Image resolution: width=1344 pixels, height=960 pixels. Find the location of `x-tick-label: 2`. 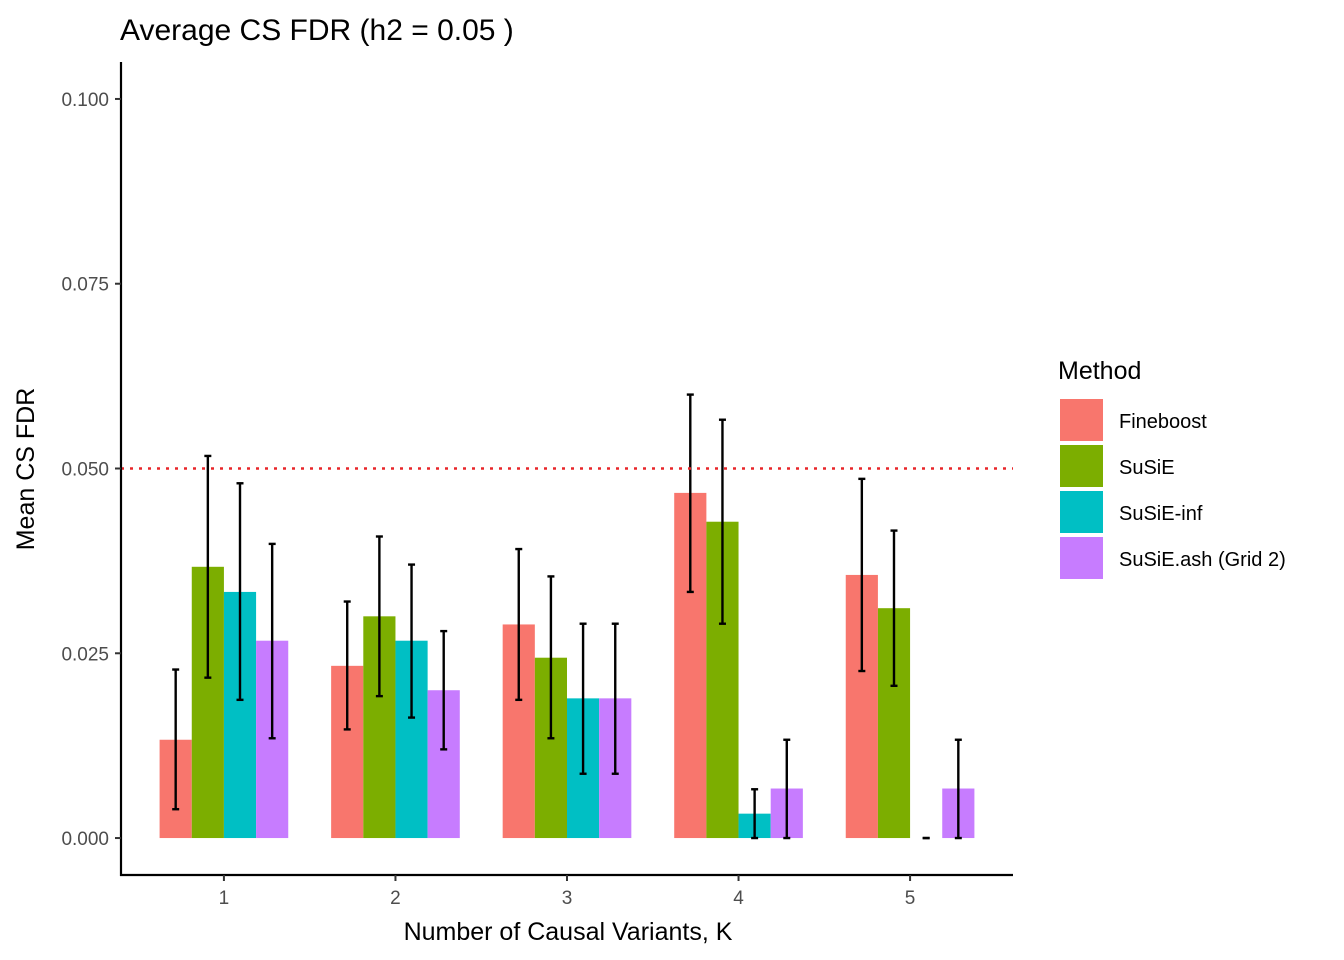

x-tick-label: 2 is located at coordinates (395, 898).